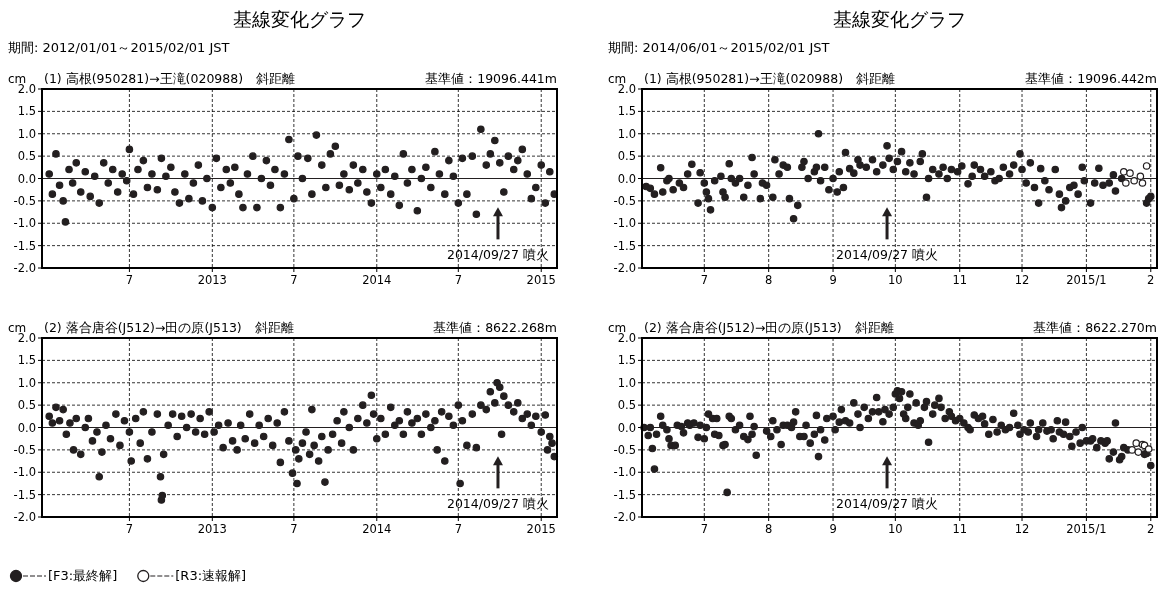 The height and width of the screenshot is (592, 1169). I want to click on legend-label: [F3:最終解], so click(83, 575).